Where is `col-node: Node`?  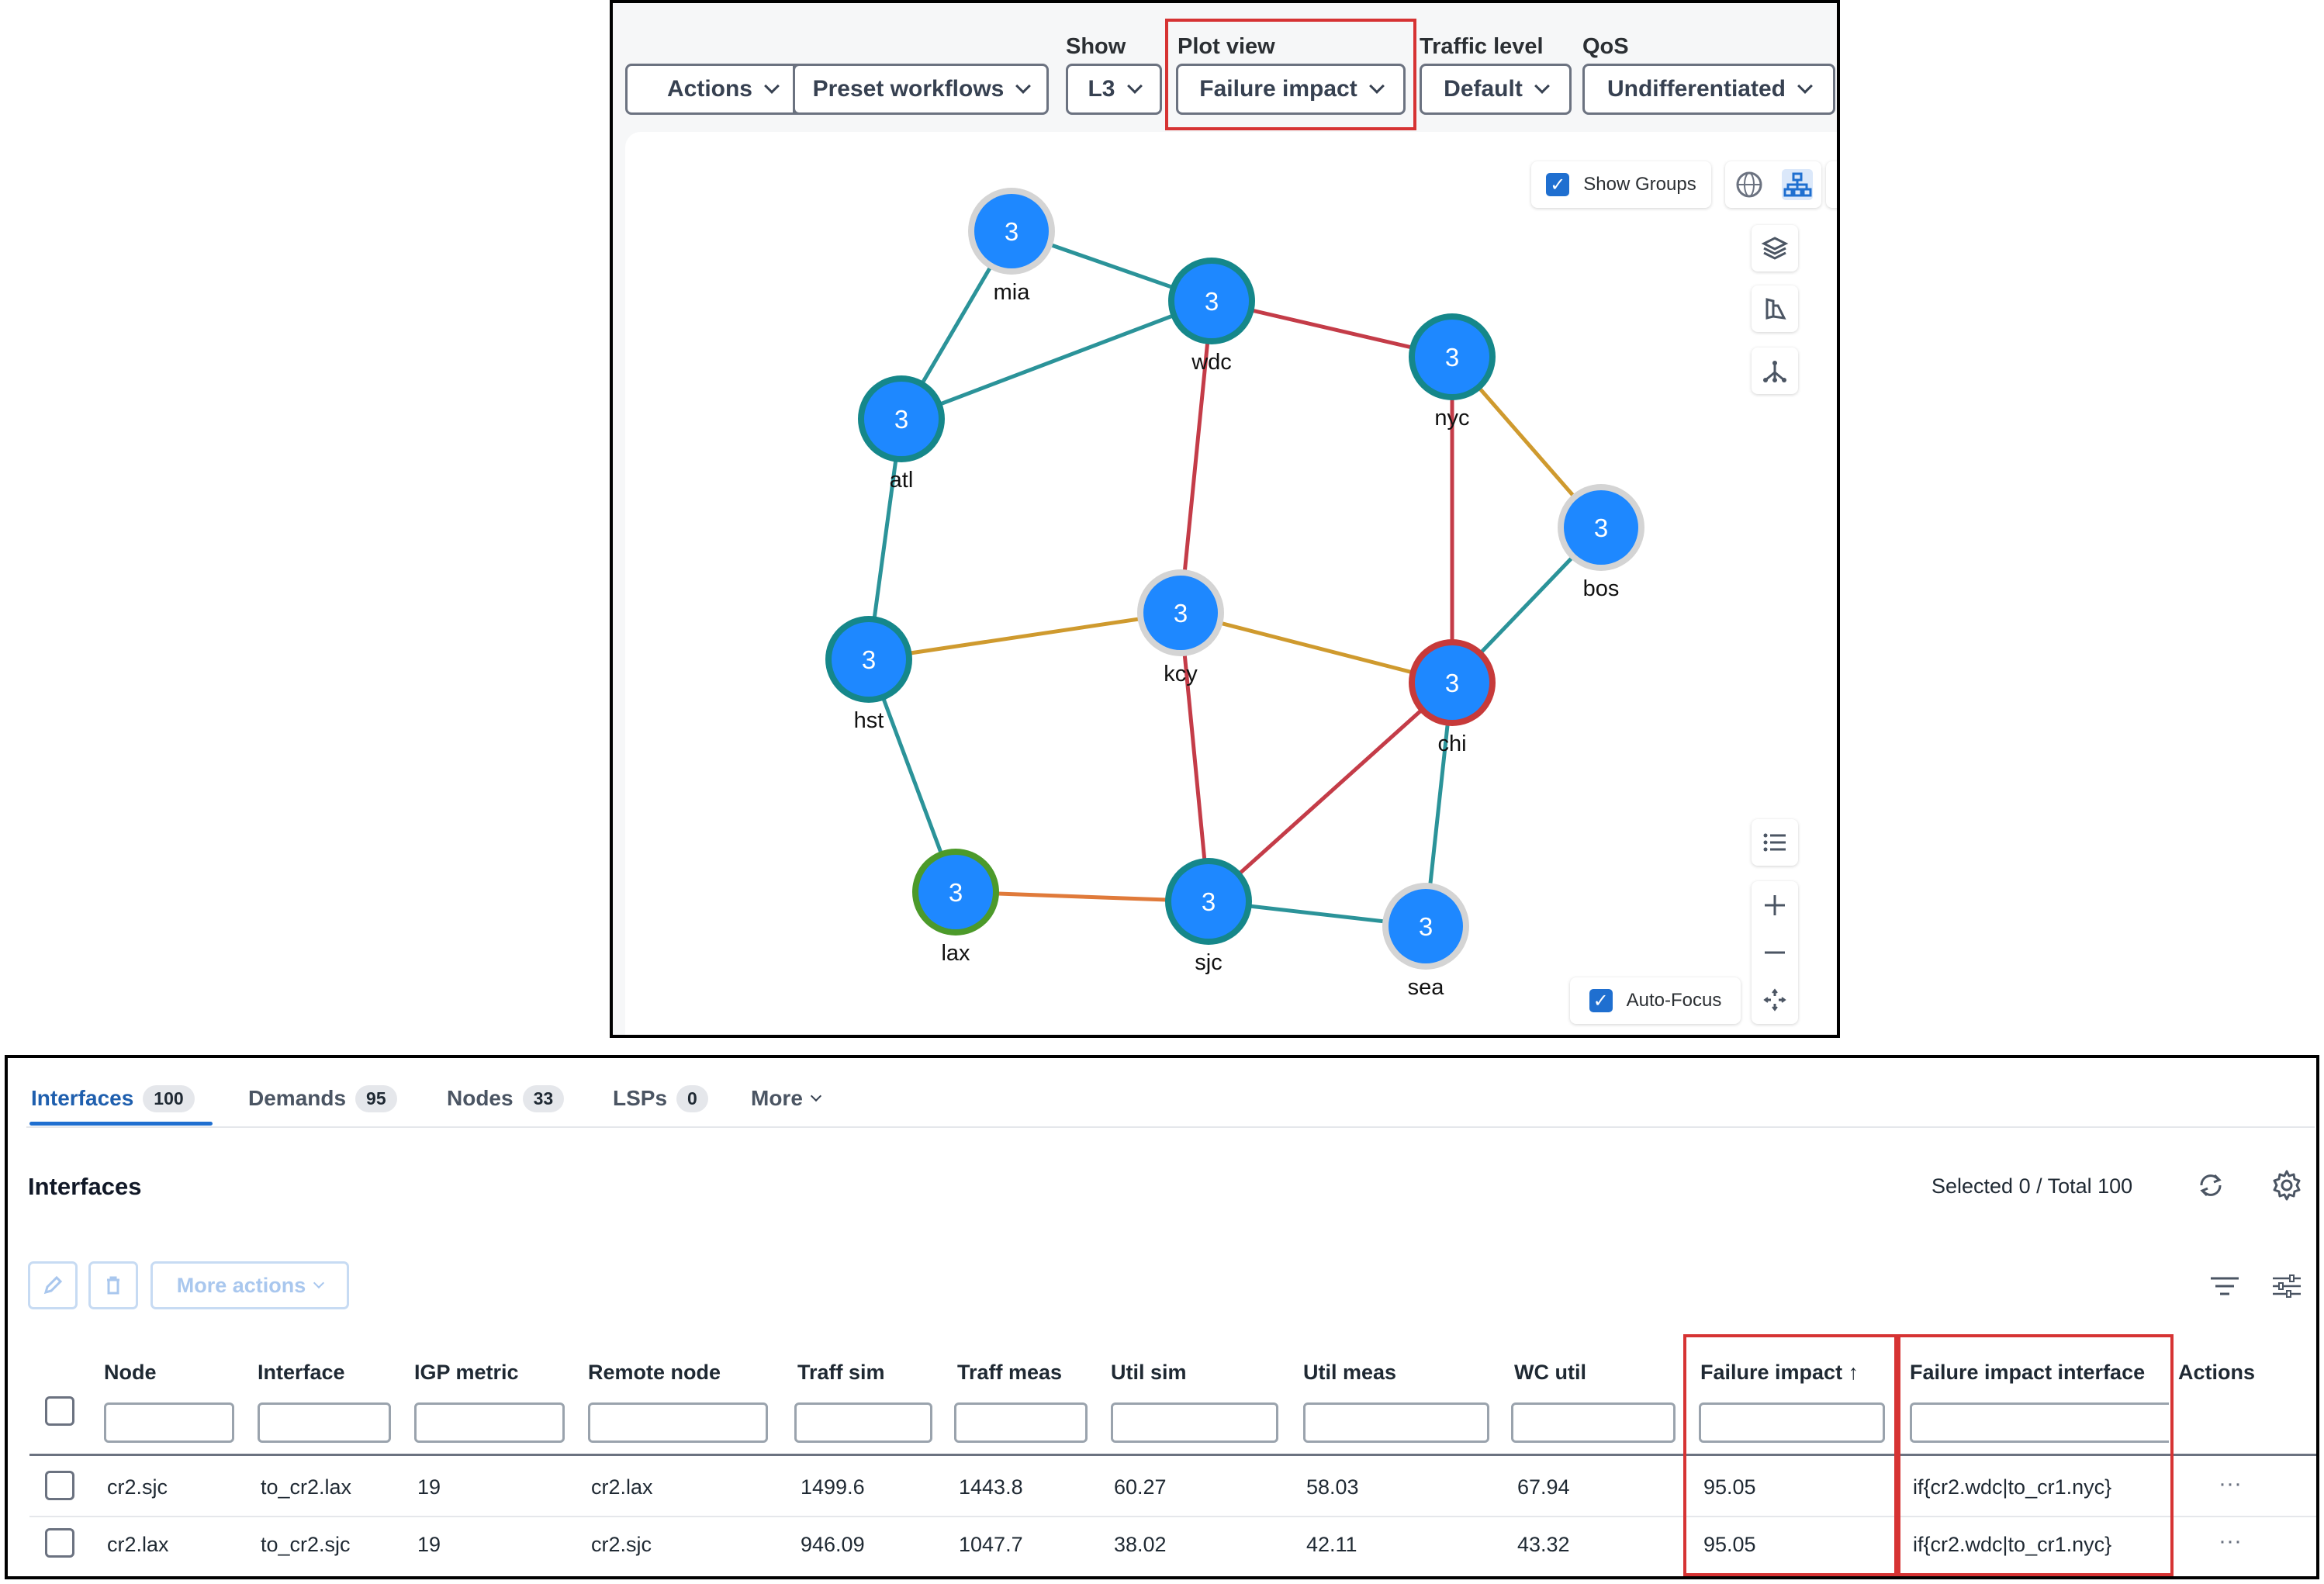
col-node: Node is located at coordinates (130, 1372).